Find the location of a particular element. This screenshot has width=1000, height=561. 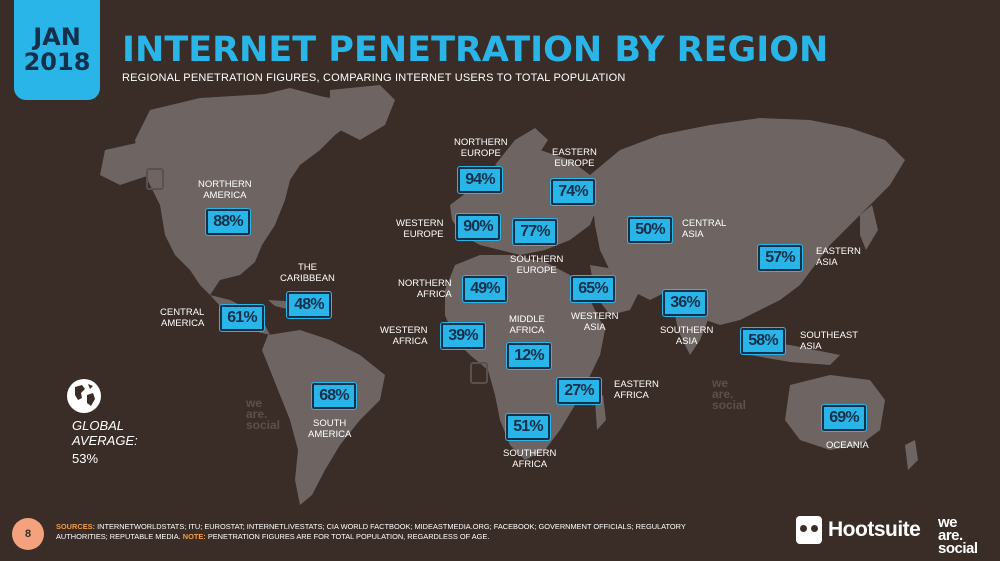

region-value-northern-america: 88% is located at coordinates (228, 222).